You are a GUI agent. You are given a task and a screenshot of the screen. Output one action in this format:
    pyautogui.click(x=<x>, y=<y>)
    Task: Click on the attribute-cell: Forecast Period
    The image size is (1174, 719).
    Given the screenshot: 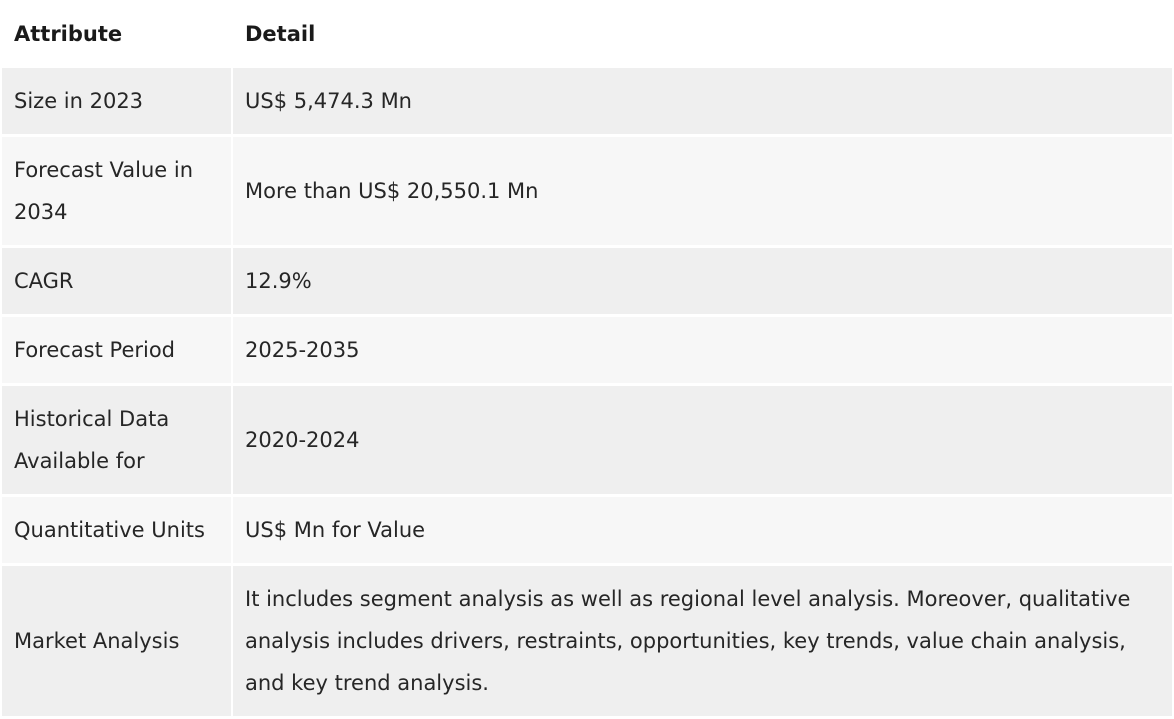 What is the action you would take?
    pyautogui.click(x=116, y=350)
    